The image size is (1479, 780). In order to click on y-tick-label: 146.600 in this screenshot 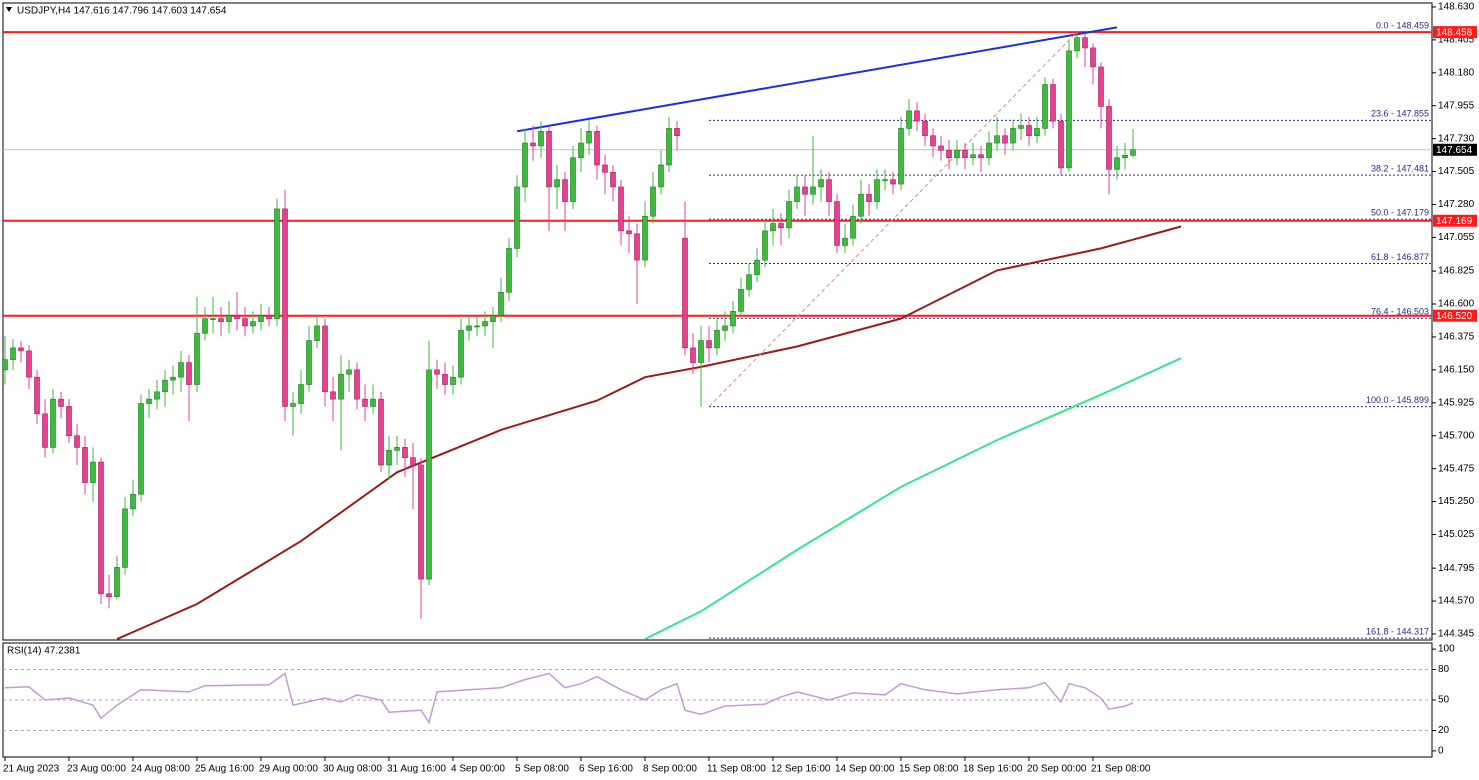, I will do `click(1456, 304)`.